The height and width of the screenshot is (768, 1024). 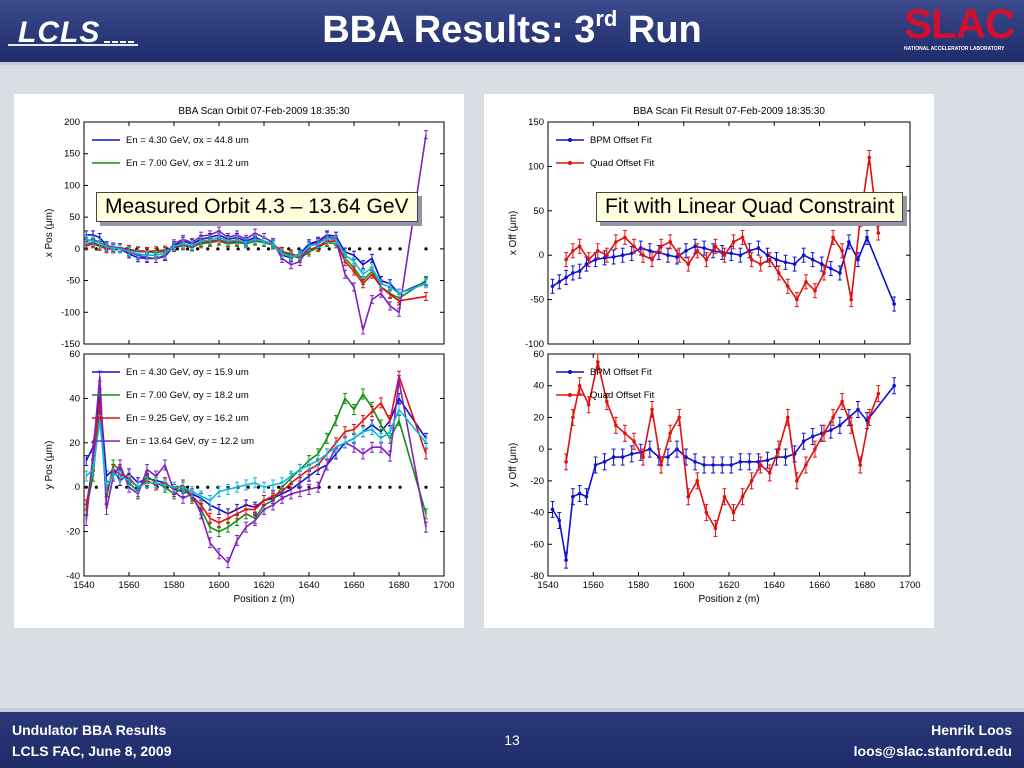 I want to click on orbit-y-ylabel: y Pos (μm), so click(x=49, y=465).